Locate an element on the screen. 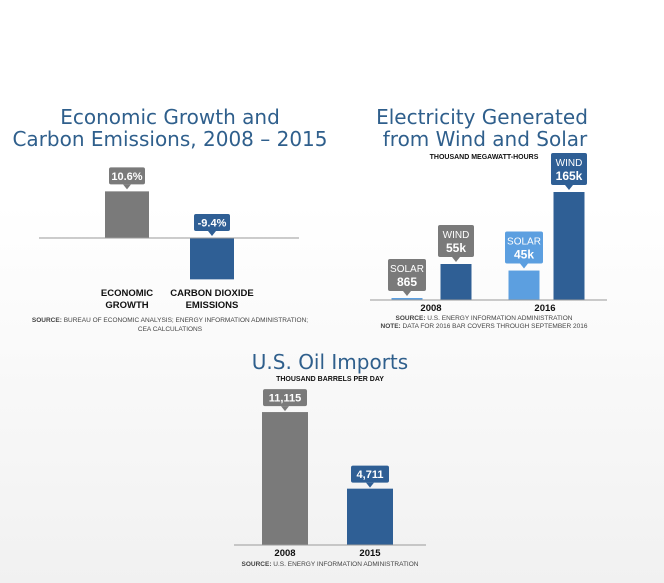 The width and height of the screenshot is (664, 583). c2-solar-callout-1-box is located at coordinates (524, 247).